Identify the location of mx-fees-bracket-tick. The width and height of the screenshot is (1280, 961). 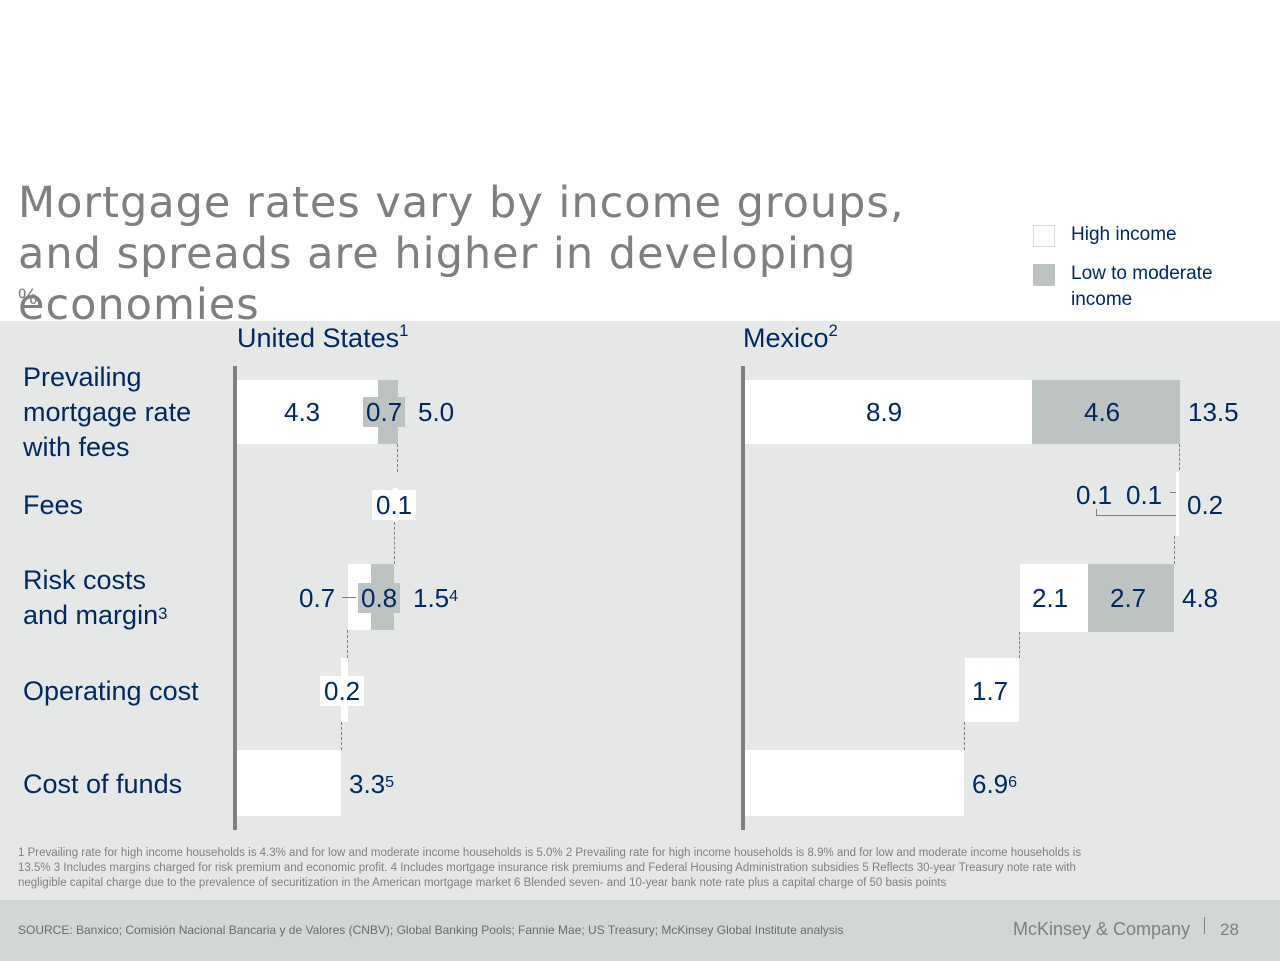
(1096, 512).